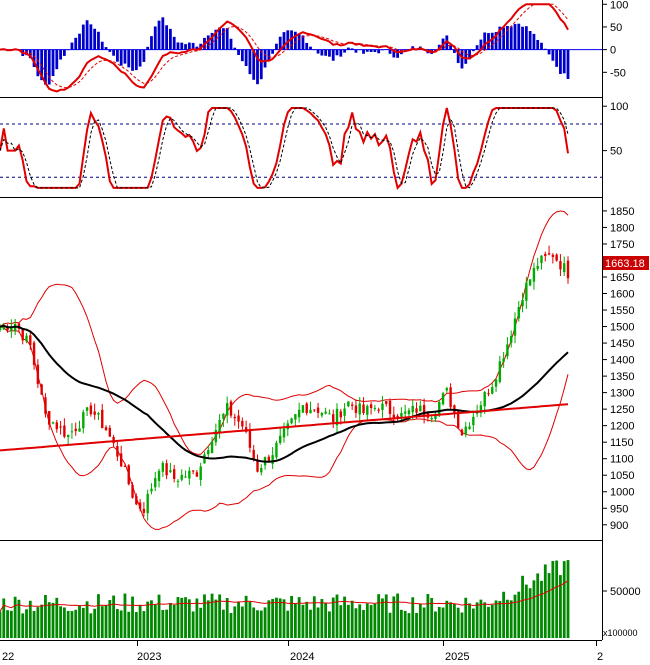  I want to click on y-tick-label: 1500, so click(622, 328).